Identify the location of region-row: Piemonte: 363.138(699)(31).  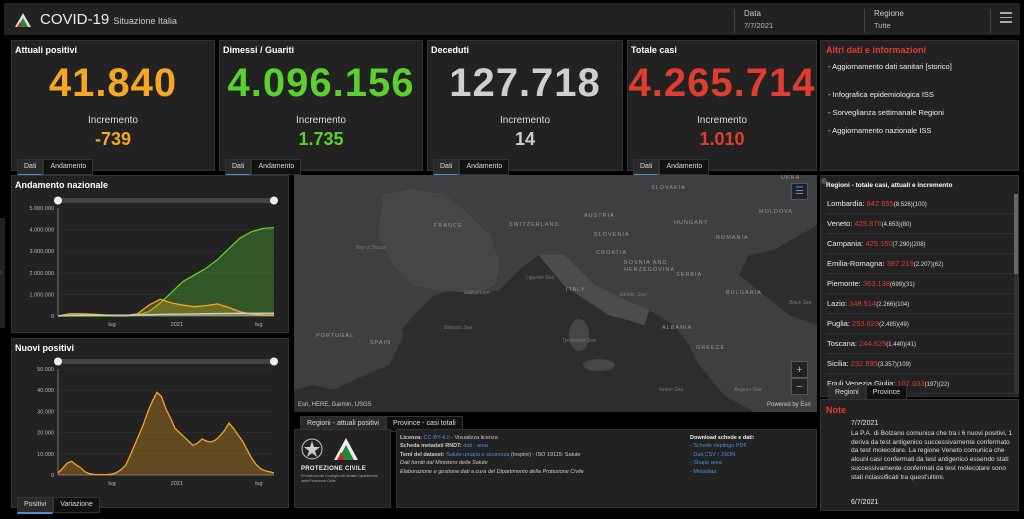
(920, 284).